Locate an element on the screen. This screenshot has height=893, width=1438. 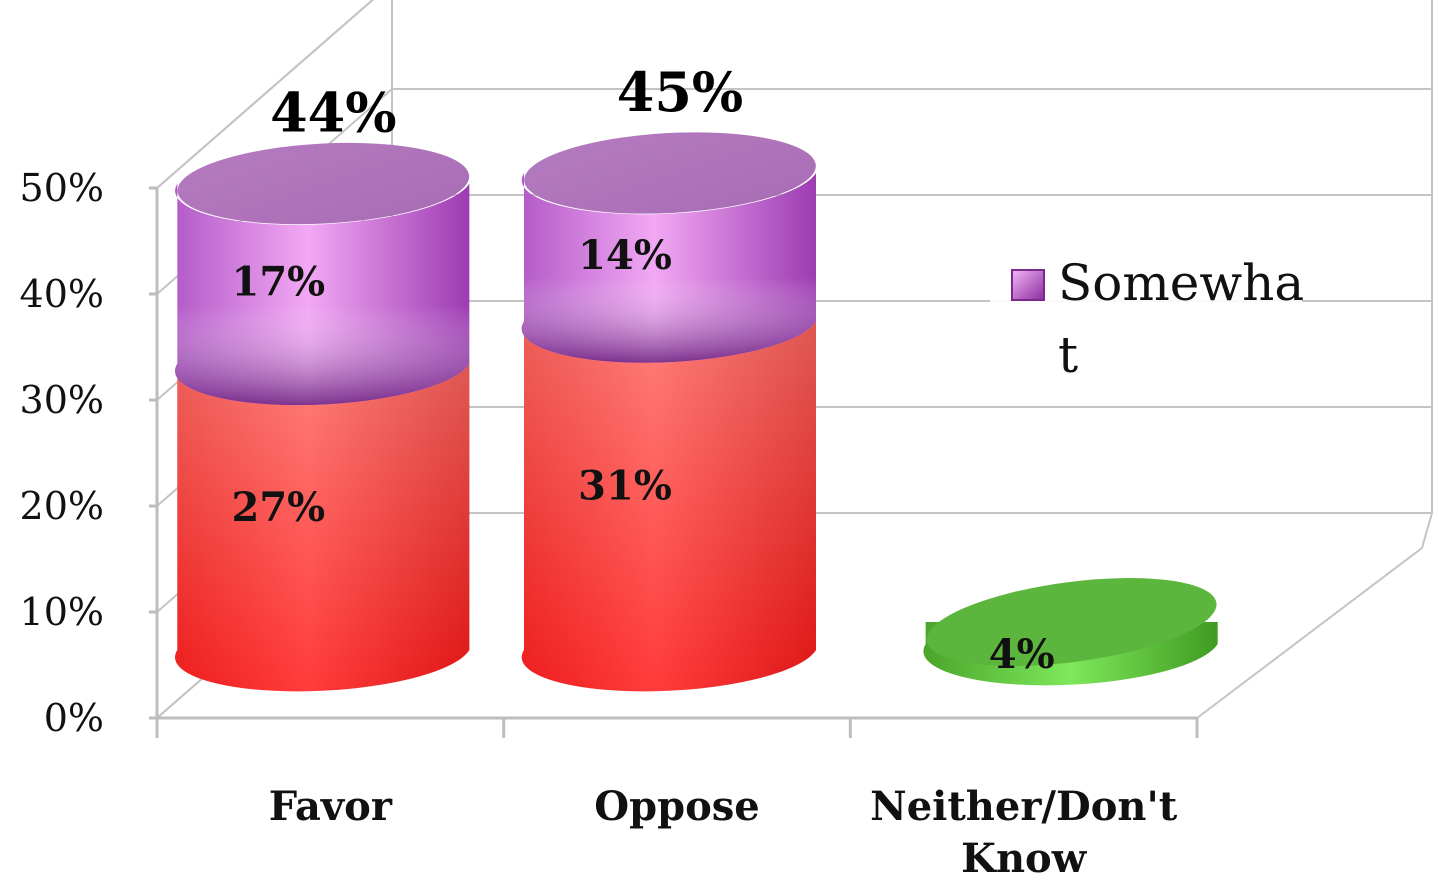
y-tick-label: 10% is located at coordinates (62, 612).